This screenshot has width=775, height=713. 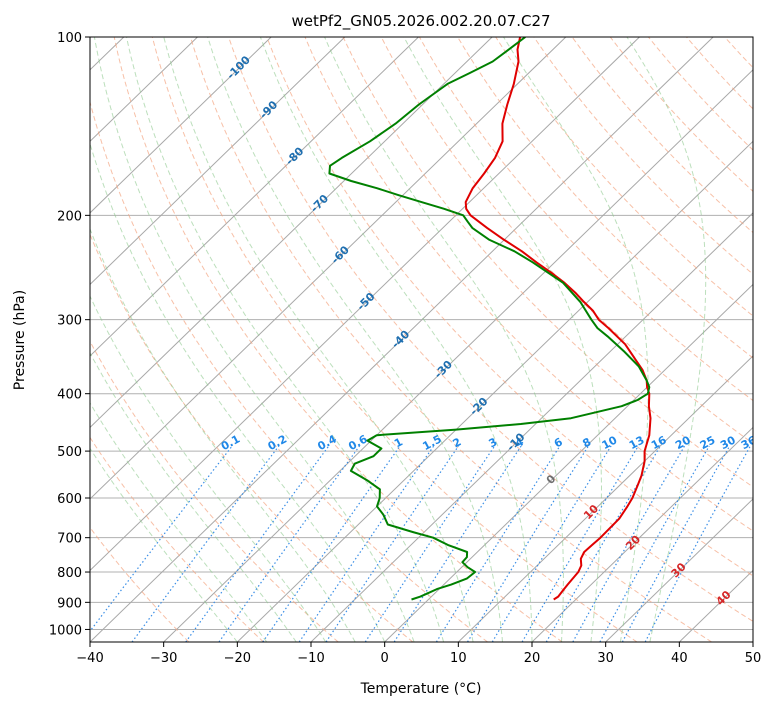 What do you see at coordinates (418, 654) in the screenshot?
I see `x-axis: −40 −30 −20 −10 0 10 20 30 40 50` at bounding box center [418, 654].